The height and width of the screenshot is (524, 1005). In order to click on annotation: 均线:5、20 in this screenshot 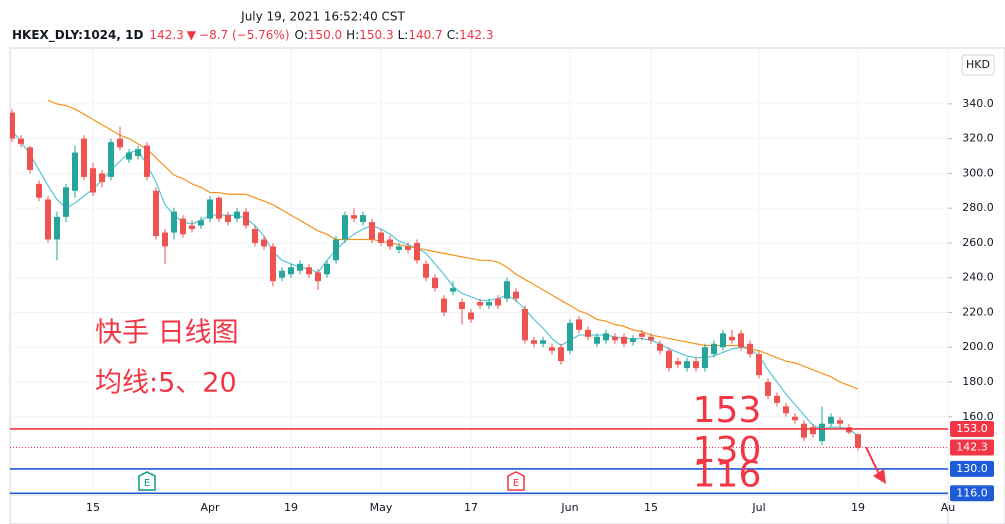, I will do `click(166, 383)`.